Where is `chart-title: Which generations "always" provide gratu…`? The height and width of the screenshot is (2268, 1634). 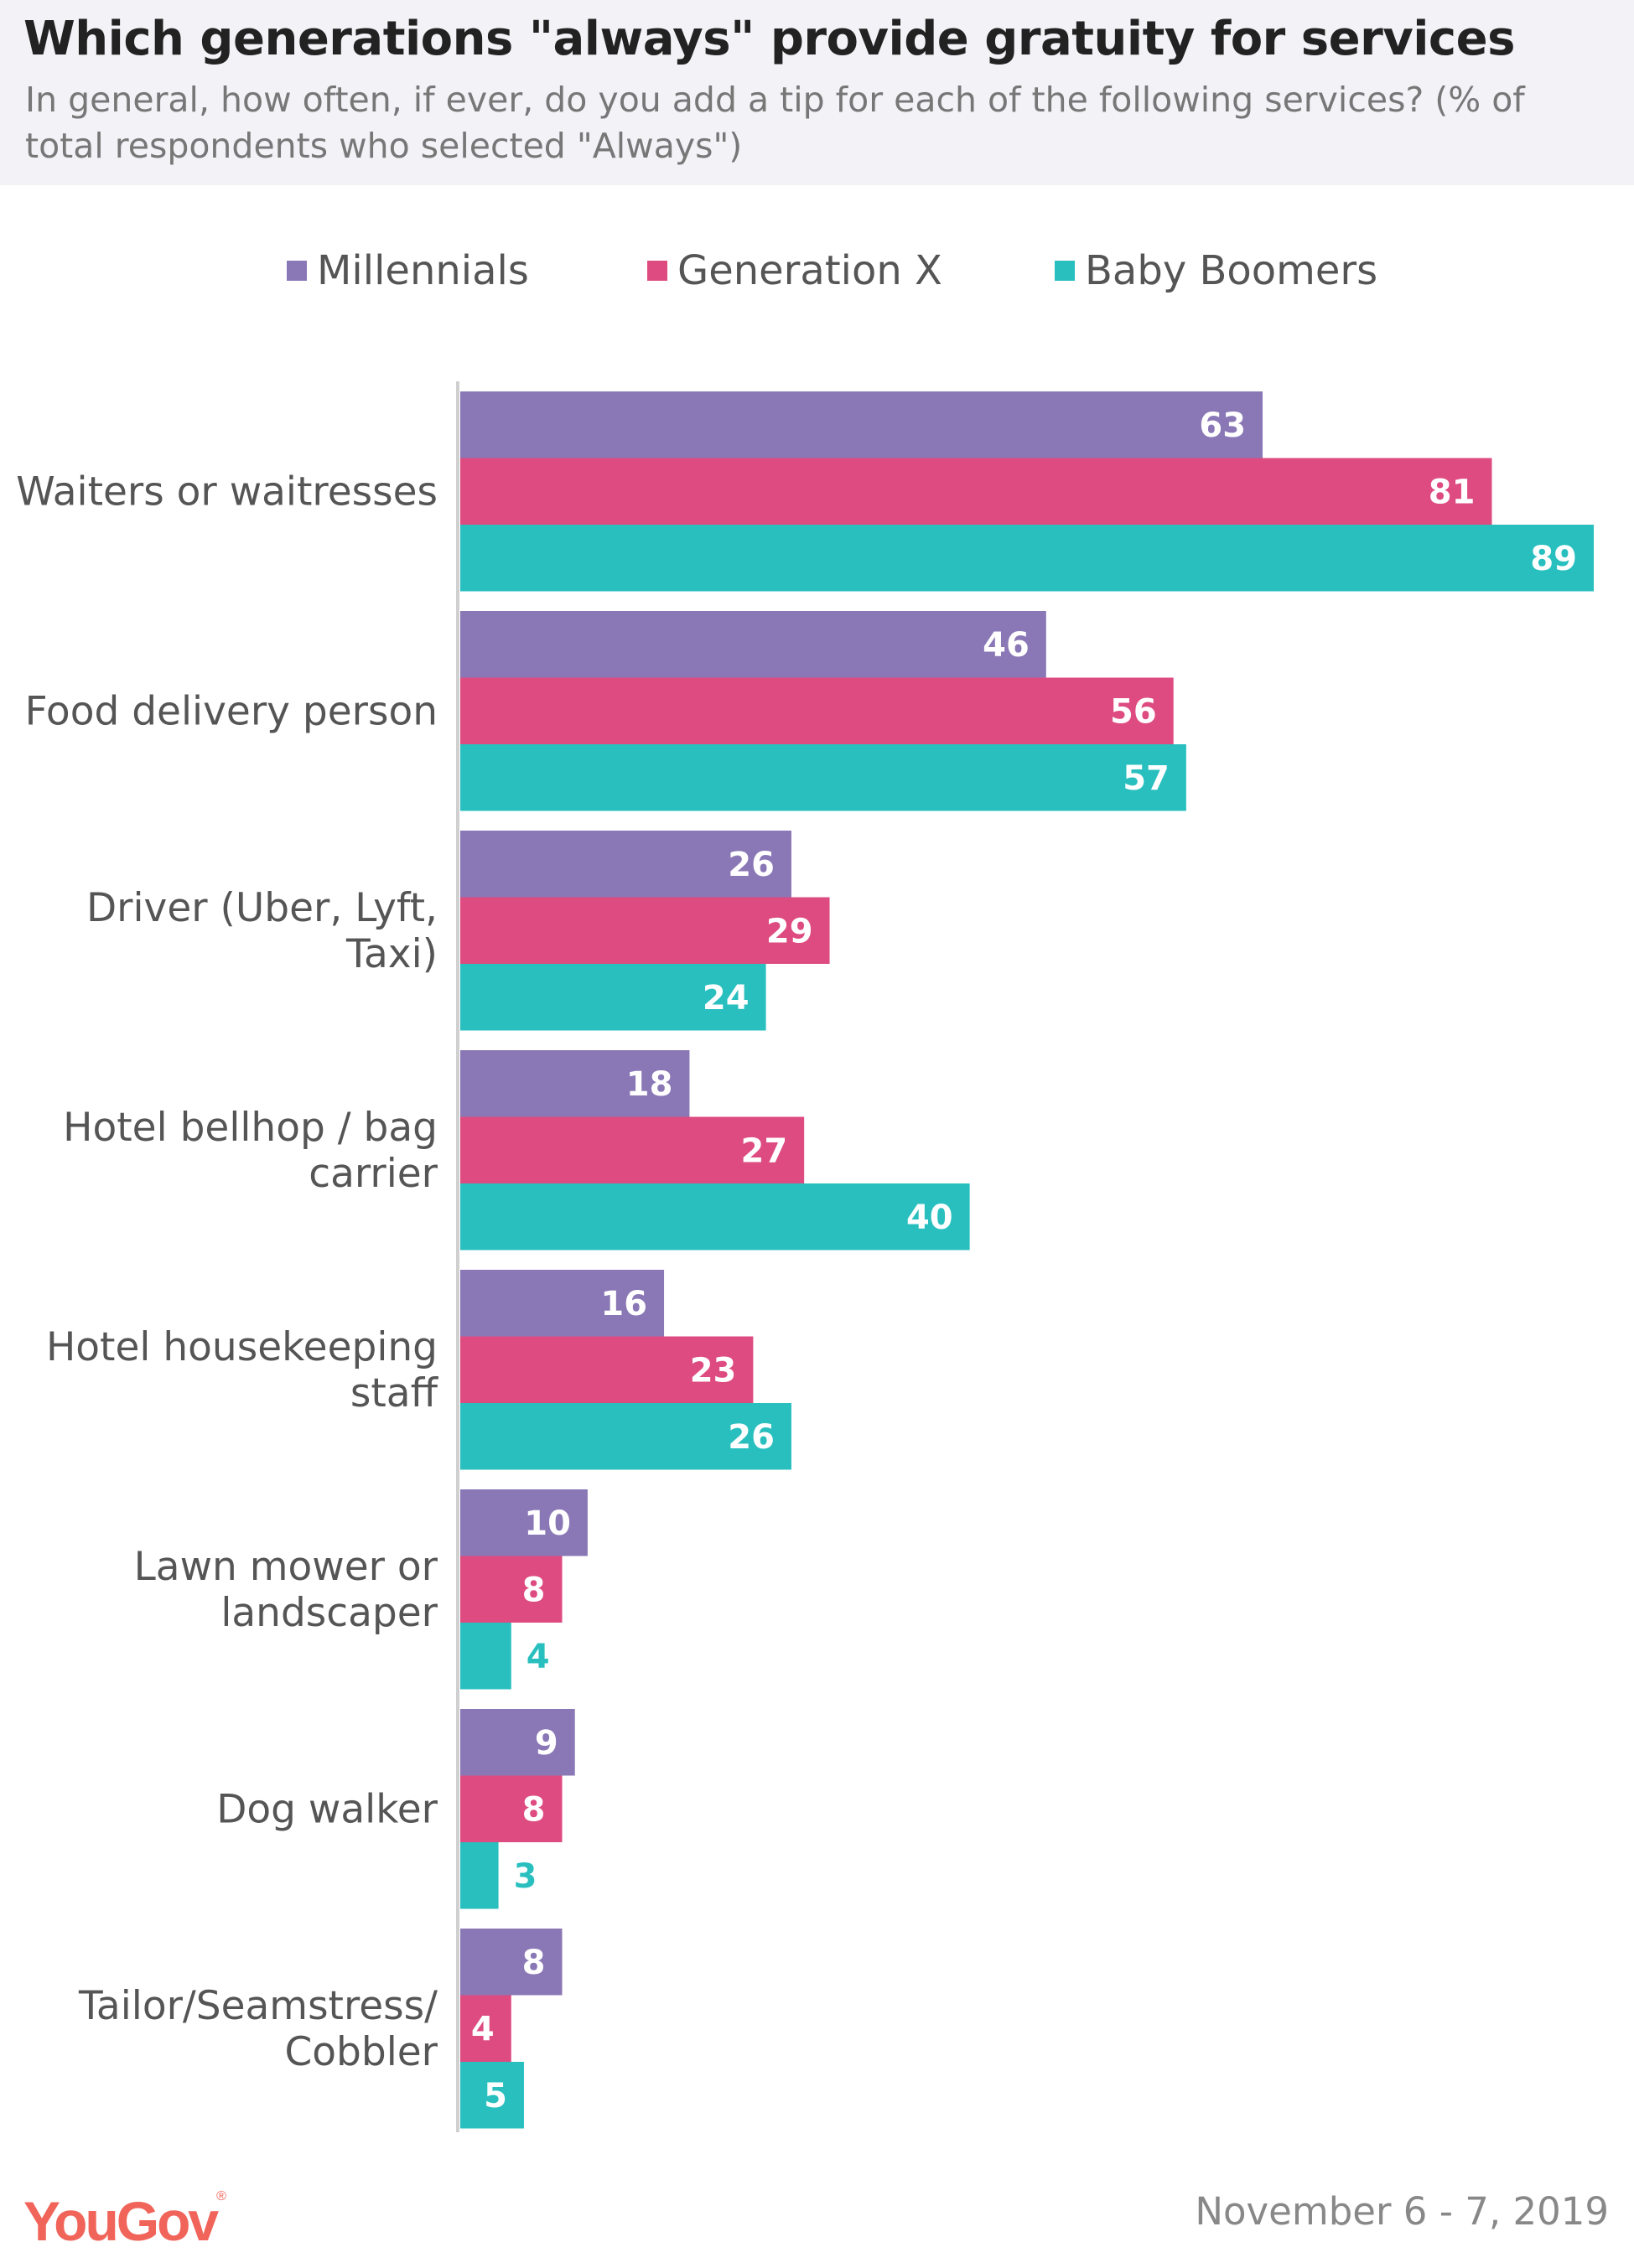 chart-title: Which generations "always" provide gratu… is located at coordinates (769, 39).